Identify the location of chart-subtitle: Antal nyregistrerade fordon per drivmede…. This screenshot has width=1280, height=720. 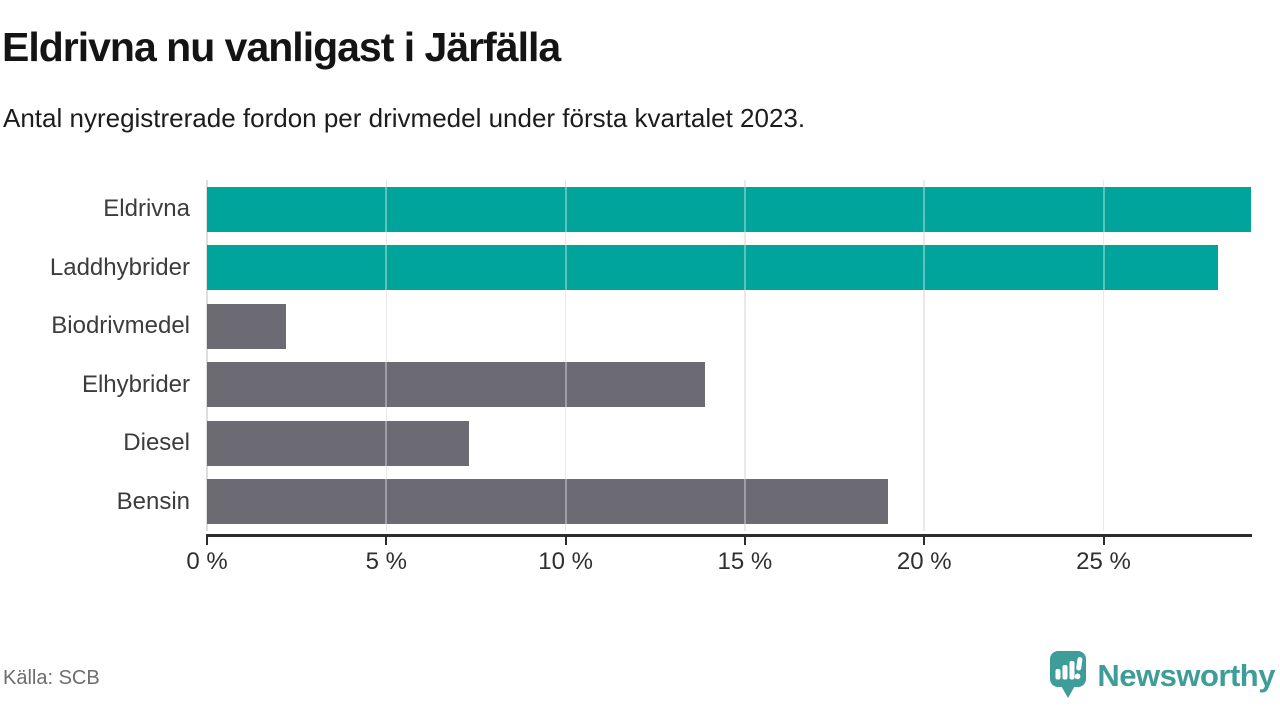
(404, 118).